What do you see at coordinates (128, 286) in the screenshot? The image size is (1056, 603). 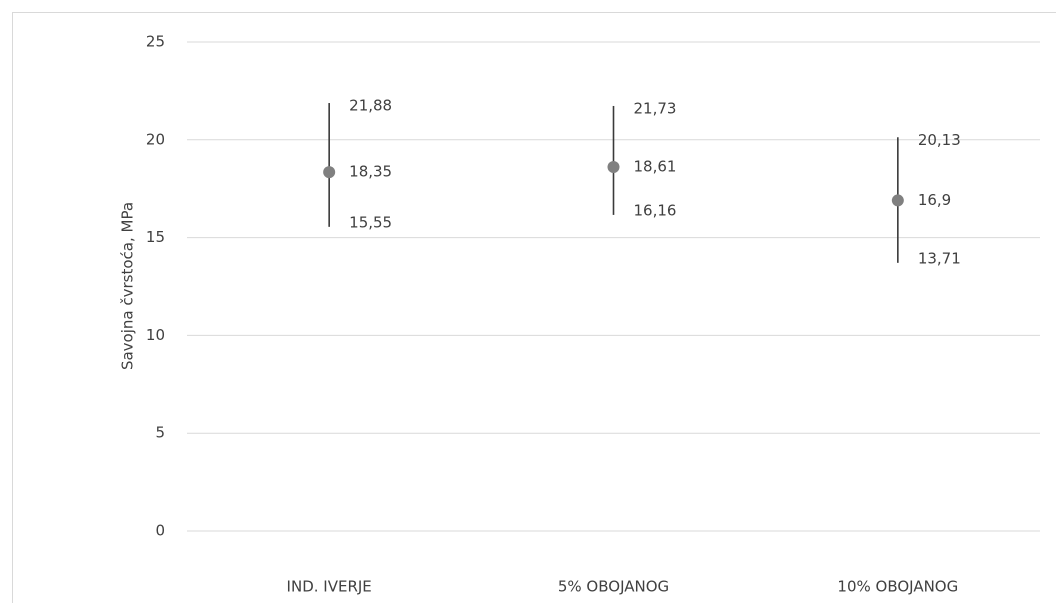 I see `y-axis-label: Savojna čvrstoća, MPa` at bounding box center [128, 286].